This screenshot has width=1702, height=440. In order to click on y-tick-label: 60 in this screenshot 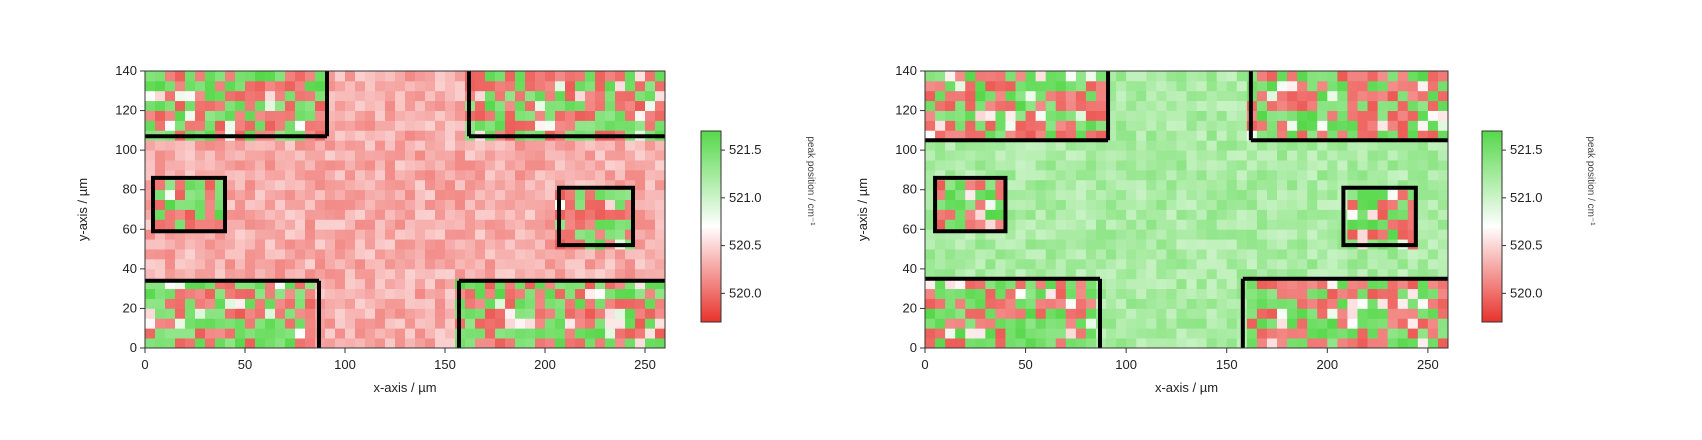, I will do `click(910, 228)`.